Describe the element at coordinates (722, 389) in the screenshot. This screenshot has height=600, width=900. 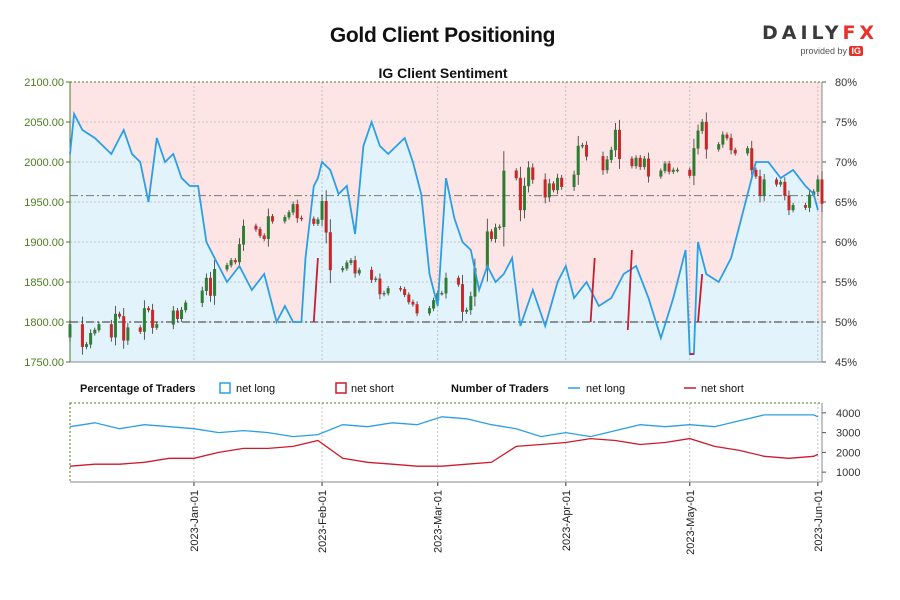
I see `legend-num-short: net short` at that location.